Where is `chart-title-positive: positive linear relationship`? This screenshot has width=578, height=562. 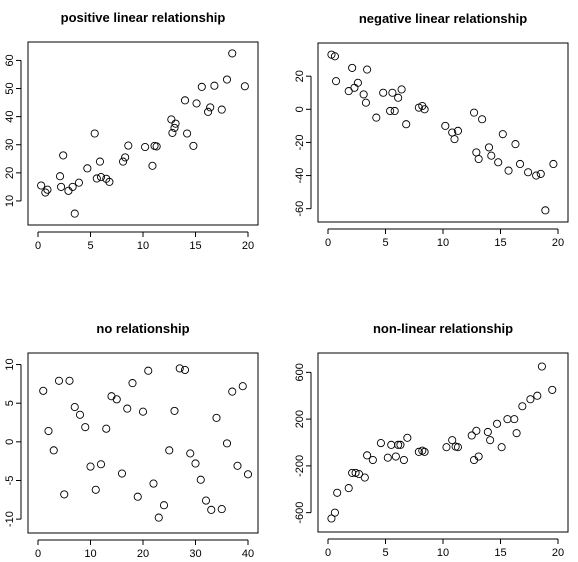
chart-title-positive: positive linear relationship is located at coordinates (143, 17).